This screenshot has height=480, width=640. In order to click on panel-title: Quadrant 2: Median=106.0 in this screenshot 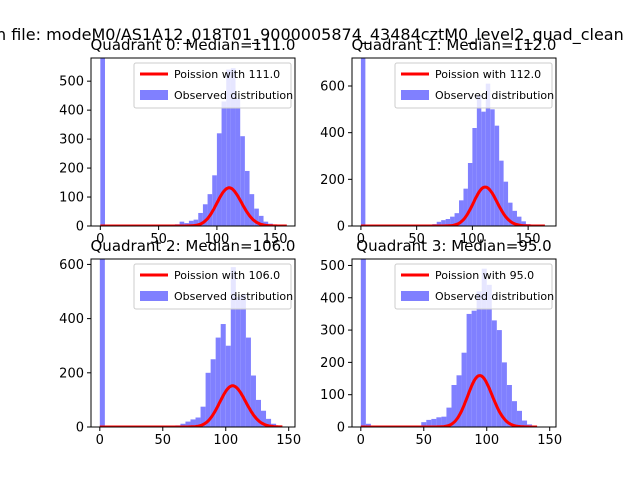, I will do `click(193, 246)`.